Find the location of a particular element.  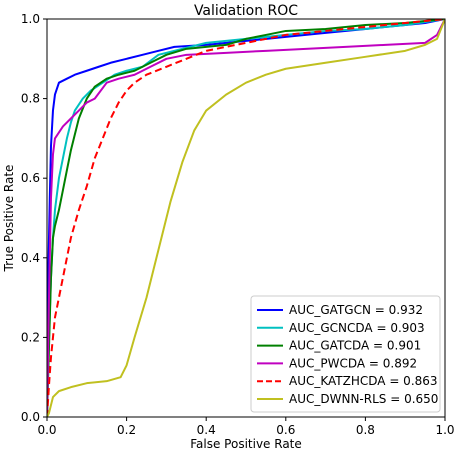

y-axis-ticks: 0.0 0.2 0.4 0.6 0.8 1.0 is located at coordinates (34, 218).